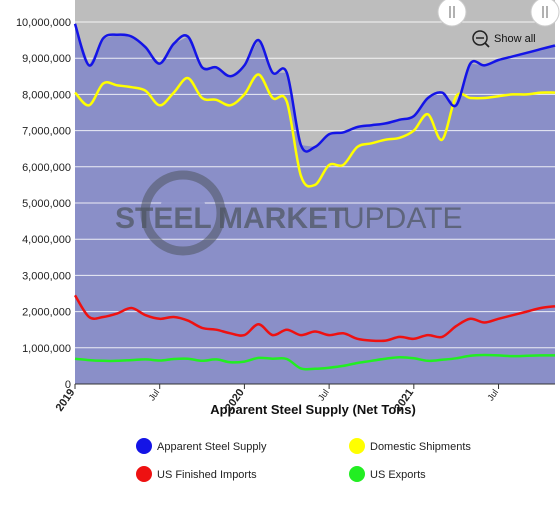  What do you see at coordinates (43, 23) in the screenshot?
I see `y-tick-label: 10,000,000` at bounding box center [43, 23].